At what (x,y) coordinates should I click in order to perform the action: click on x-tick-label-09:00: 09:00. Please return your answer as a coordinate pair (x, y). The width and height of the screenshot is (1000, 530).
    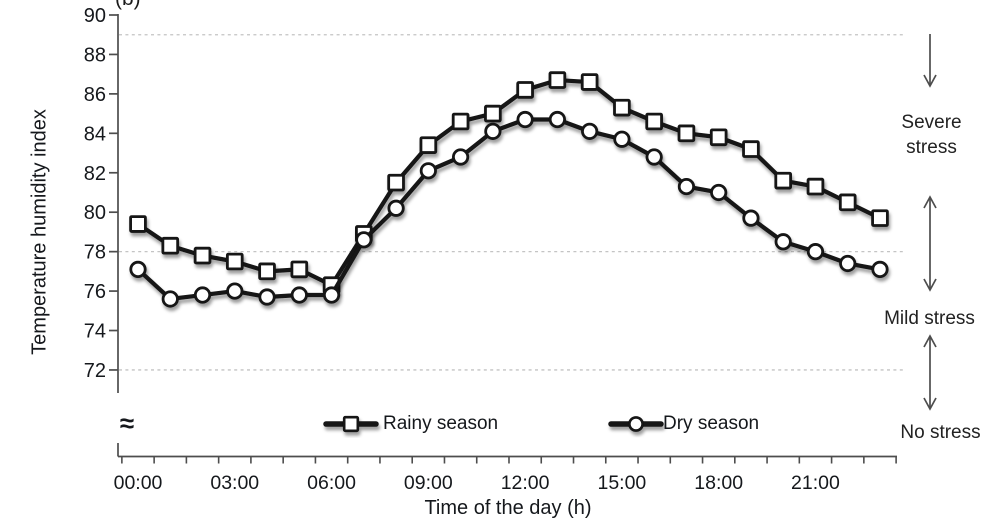
    Looking at the image, I should click on (428, 483).